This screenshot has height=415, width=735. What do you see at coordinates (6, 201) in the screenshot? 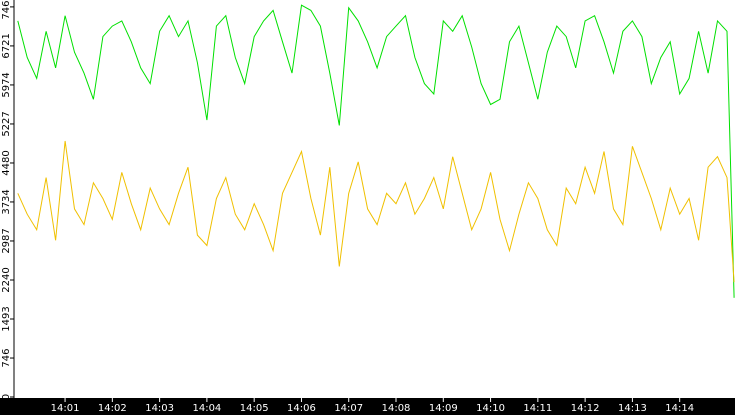
I see `y-tick-label: 3734` at bounding box center [6, 201].